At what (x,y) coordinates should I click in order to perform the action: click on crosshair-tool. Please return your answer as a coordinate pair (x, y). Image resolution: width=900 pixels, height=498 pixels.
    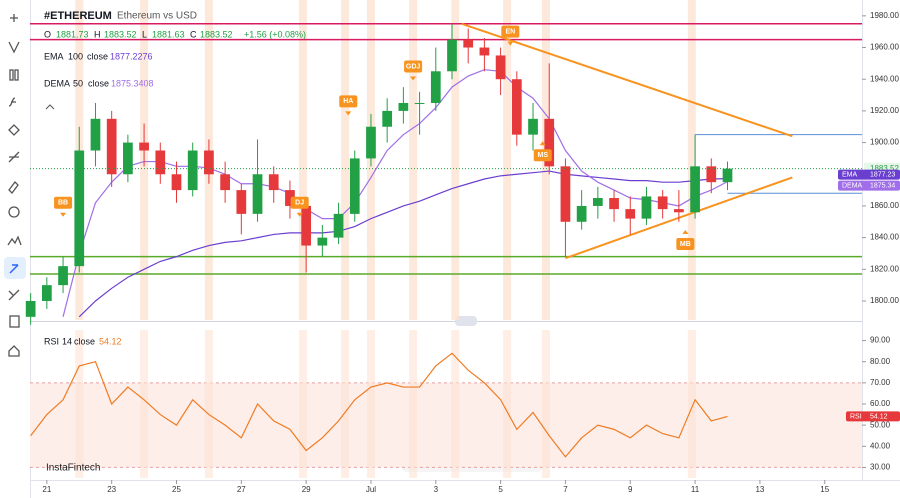
    Looking at the image, I should click on (14, 18).